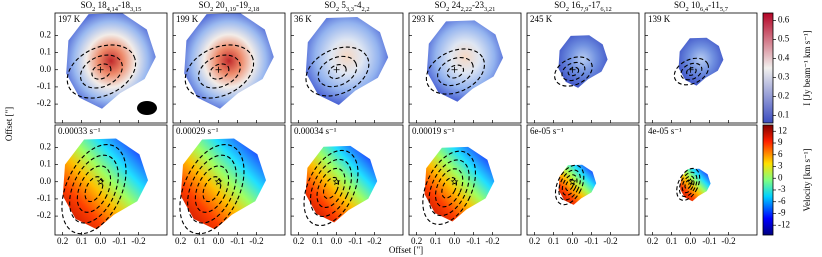  I want to click on colorbar-tick-label: 9, so click(780, 142).